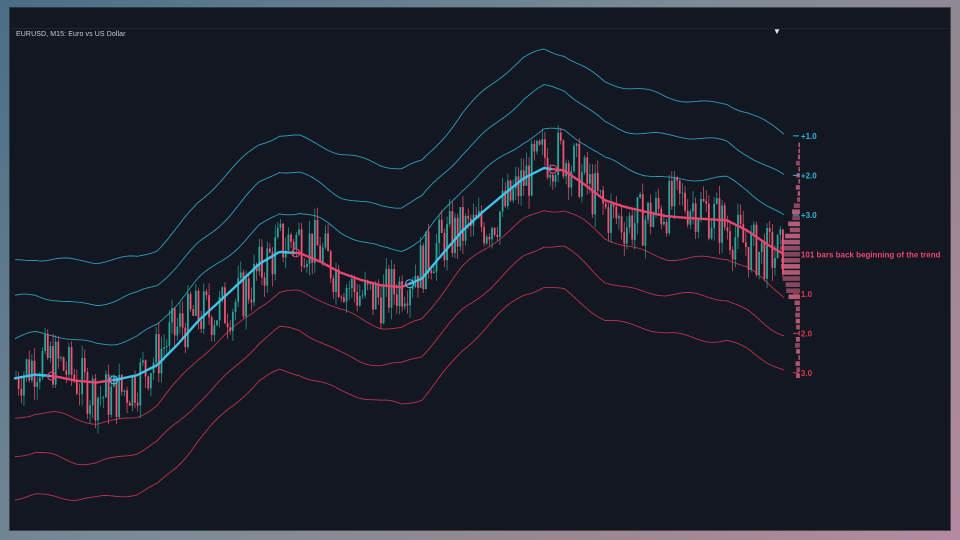  What do you see at coordinates (790, 260) in the screenshot?
I see `volume-profile` at bounding box center [790, 260].